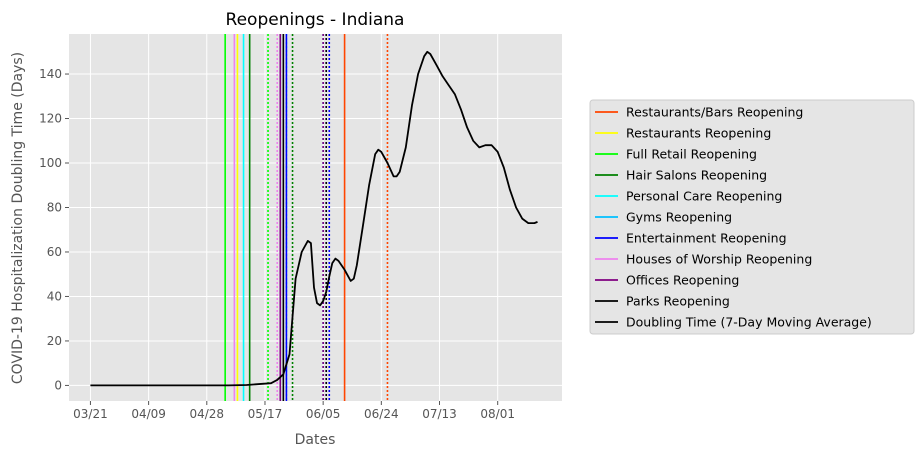 The image size is (923, 457). What do you see at coordinates (678, 301) in the screenshot?
I see `legend-entry-label: Parks Reopening` at bounding box center [678, 301].